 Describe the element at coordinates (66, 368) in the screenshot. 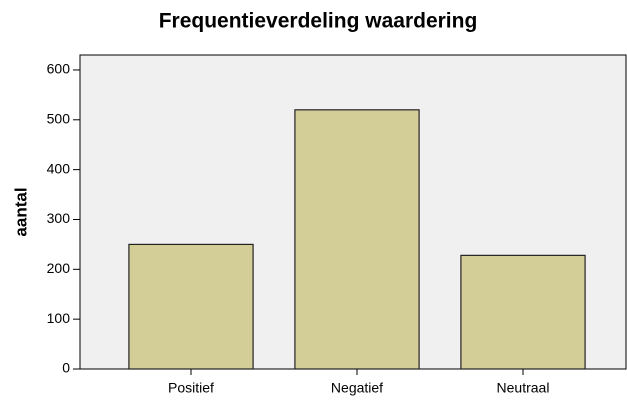

I see `y-tick-label: 0` at that location.